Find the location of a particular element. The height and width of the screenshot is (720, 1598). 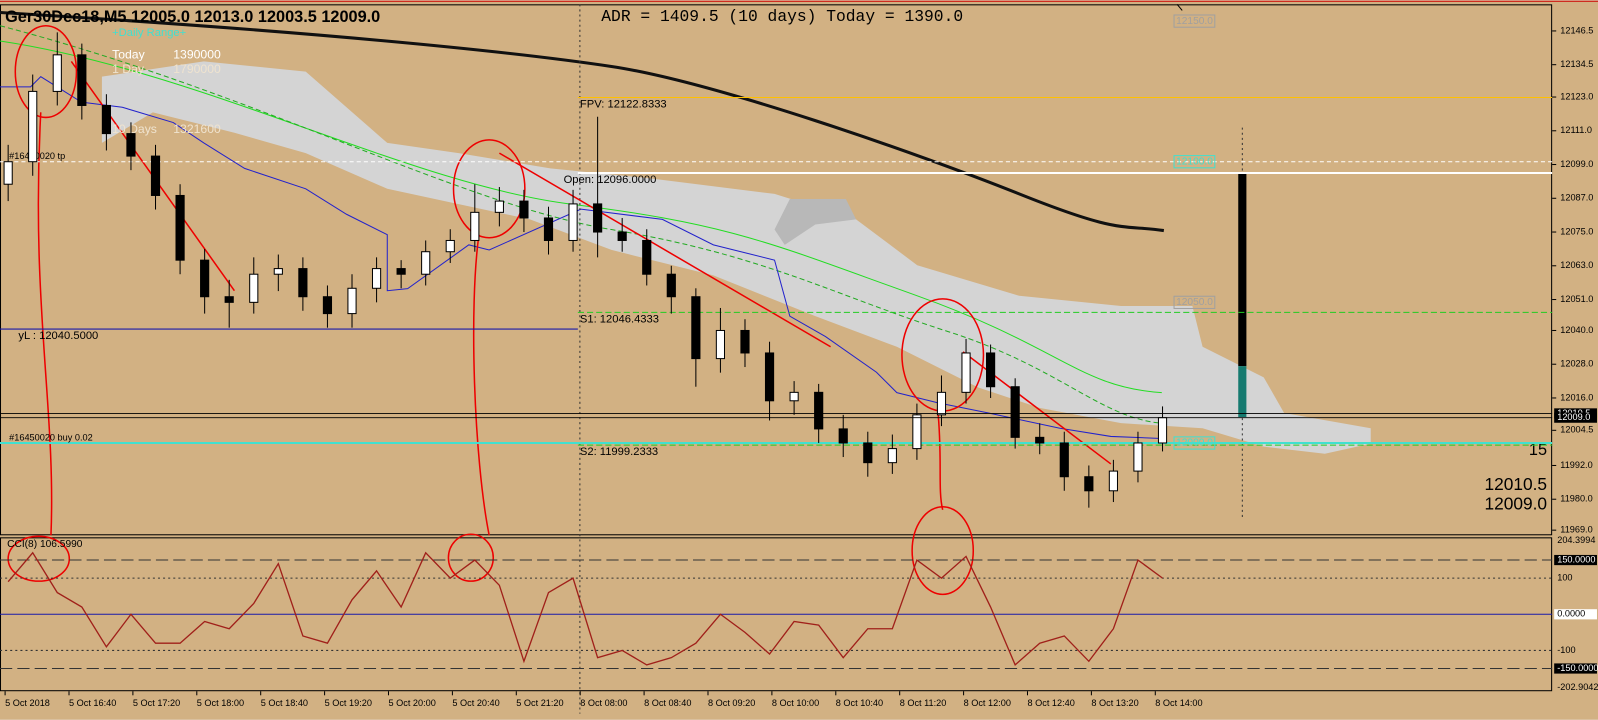

y-tick-label: 12004.5 is located at coordinates (1576, 430).